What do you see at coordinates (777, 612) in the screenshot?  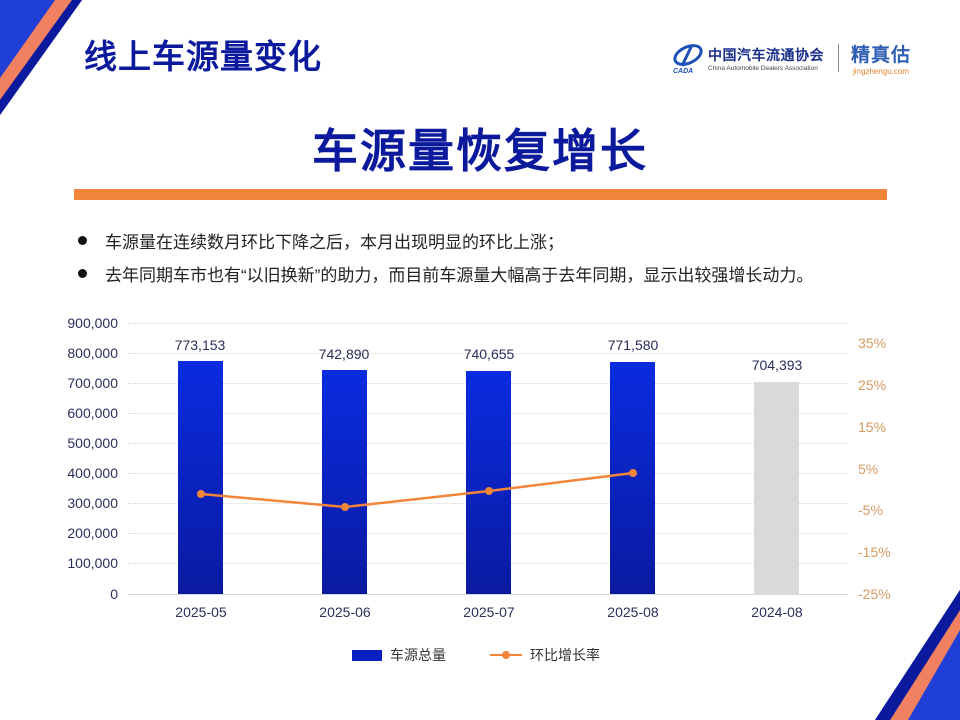 I see `x-axis-tick: 2024-08` at bounding box center [777, 612].